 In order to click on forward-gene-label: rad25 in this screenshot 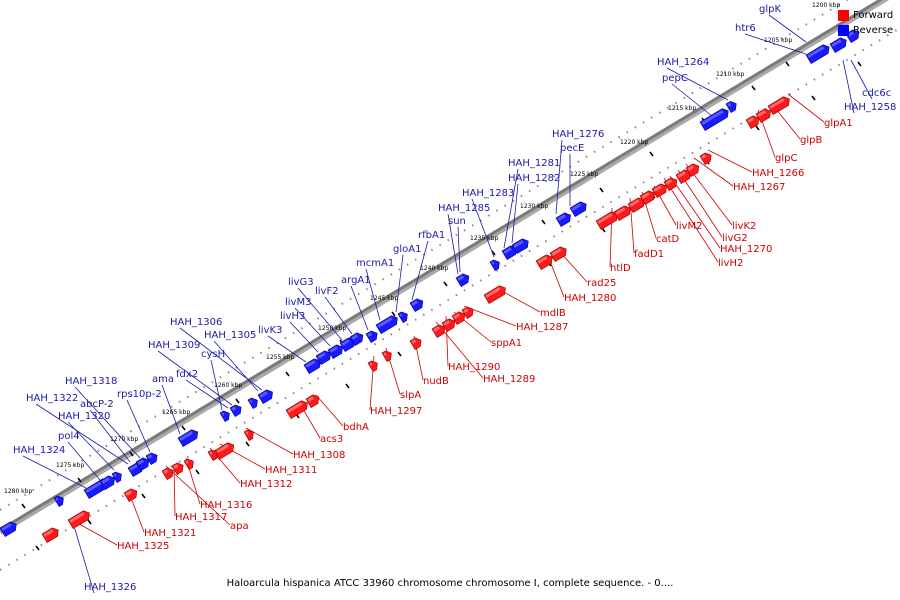, I will do `click(601, 283)`.